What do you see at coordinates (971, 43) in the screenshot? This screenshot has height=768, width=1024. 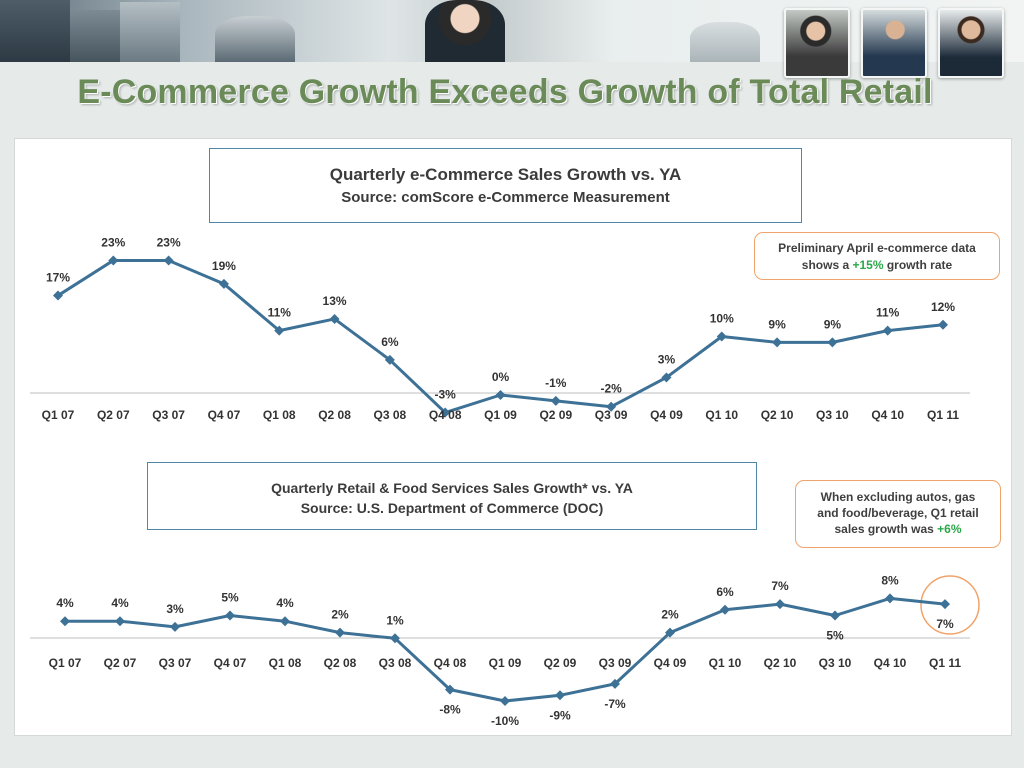 I see `businessman-thumbnail` at bounding box center [971, 43].